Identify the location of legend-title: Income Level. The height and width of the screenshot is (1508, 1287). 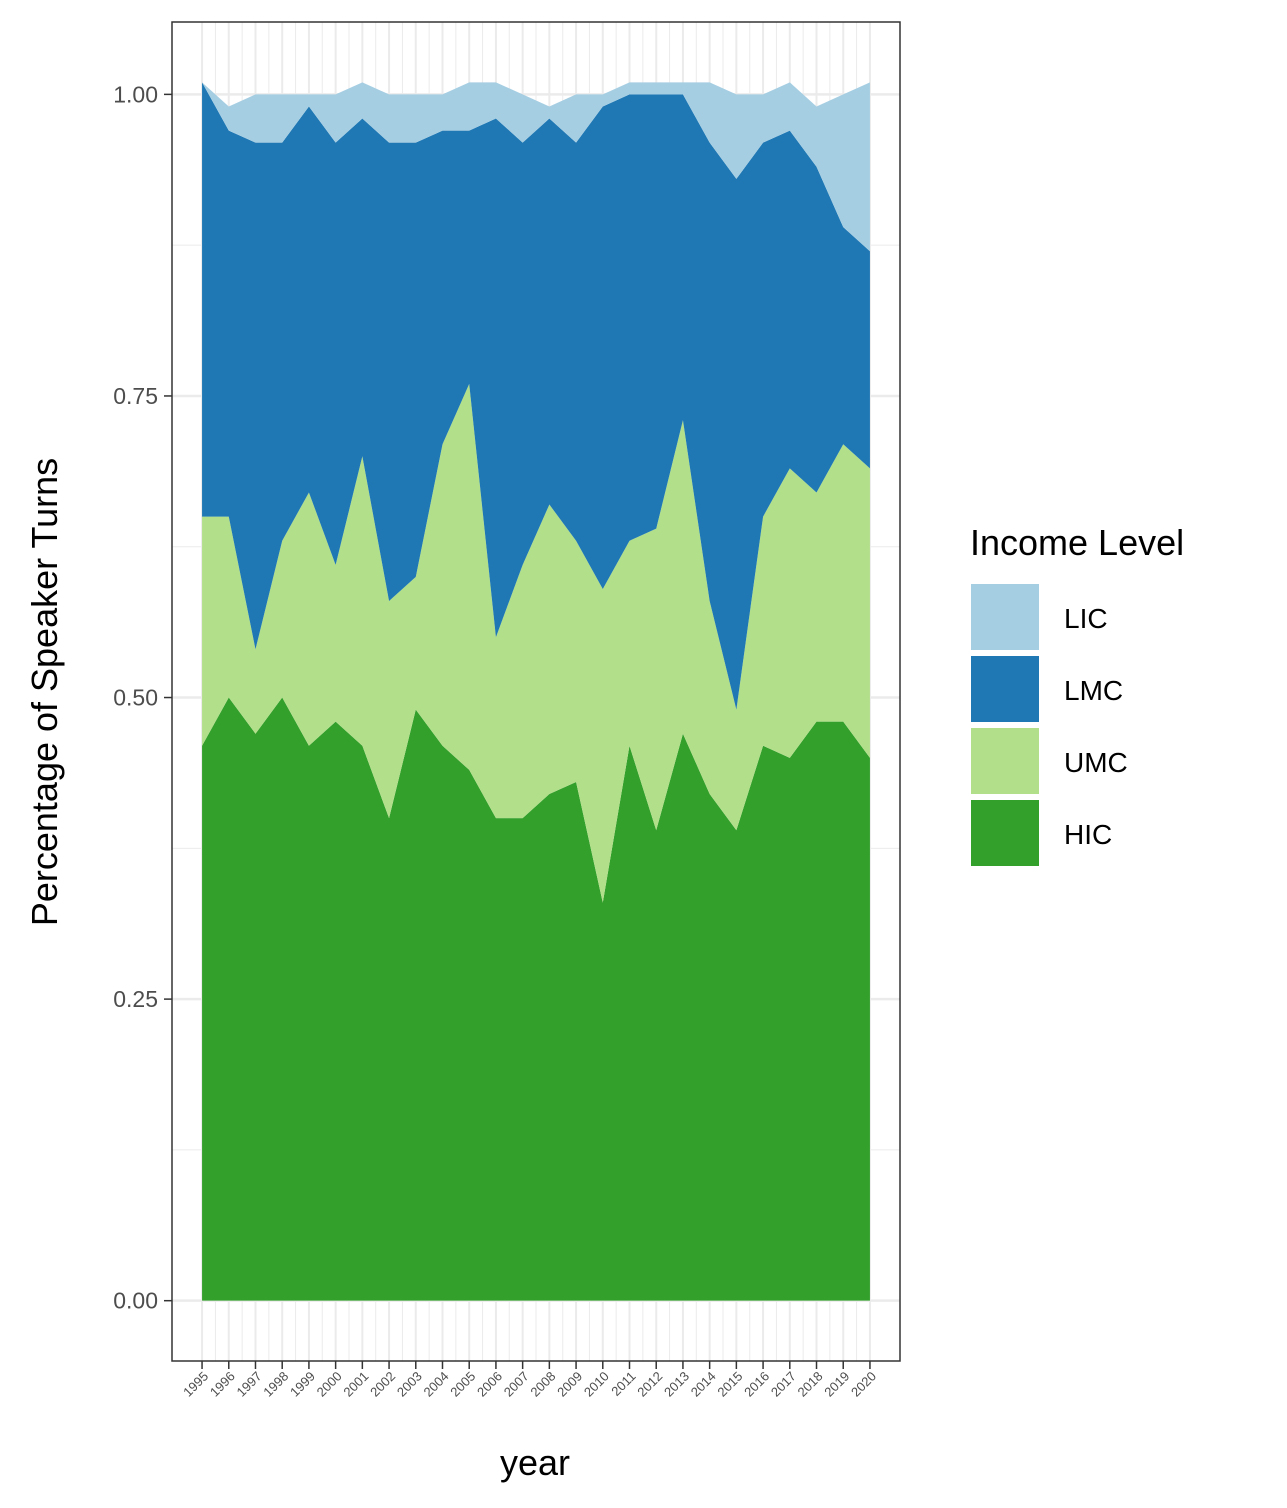
(1077, 542).